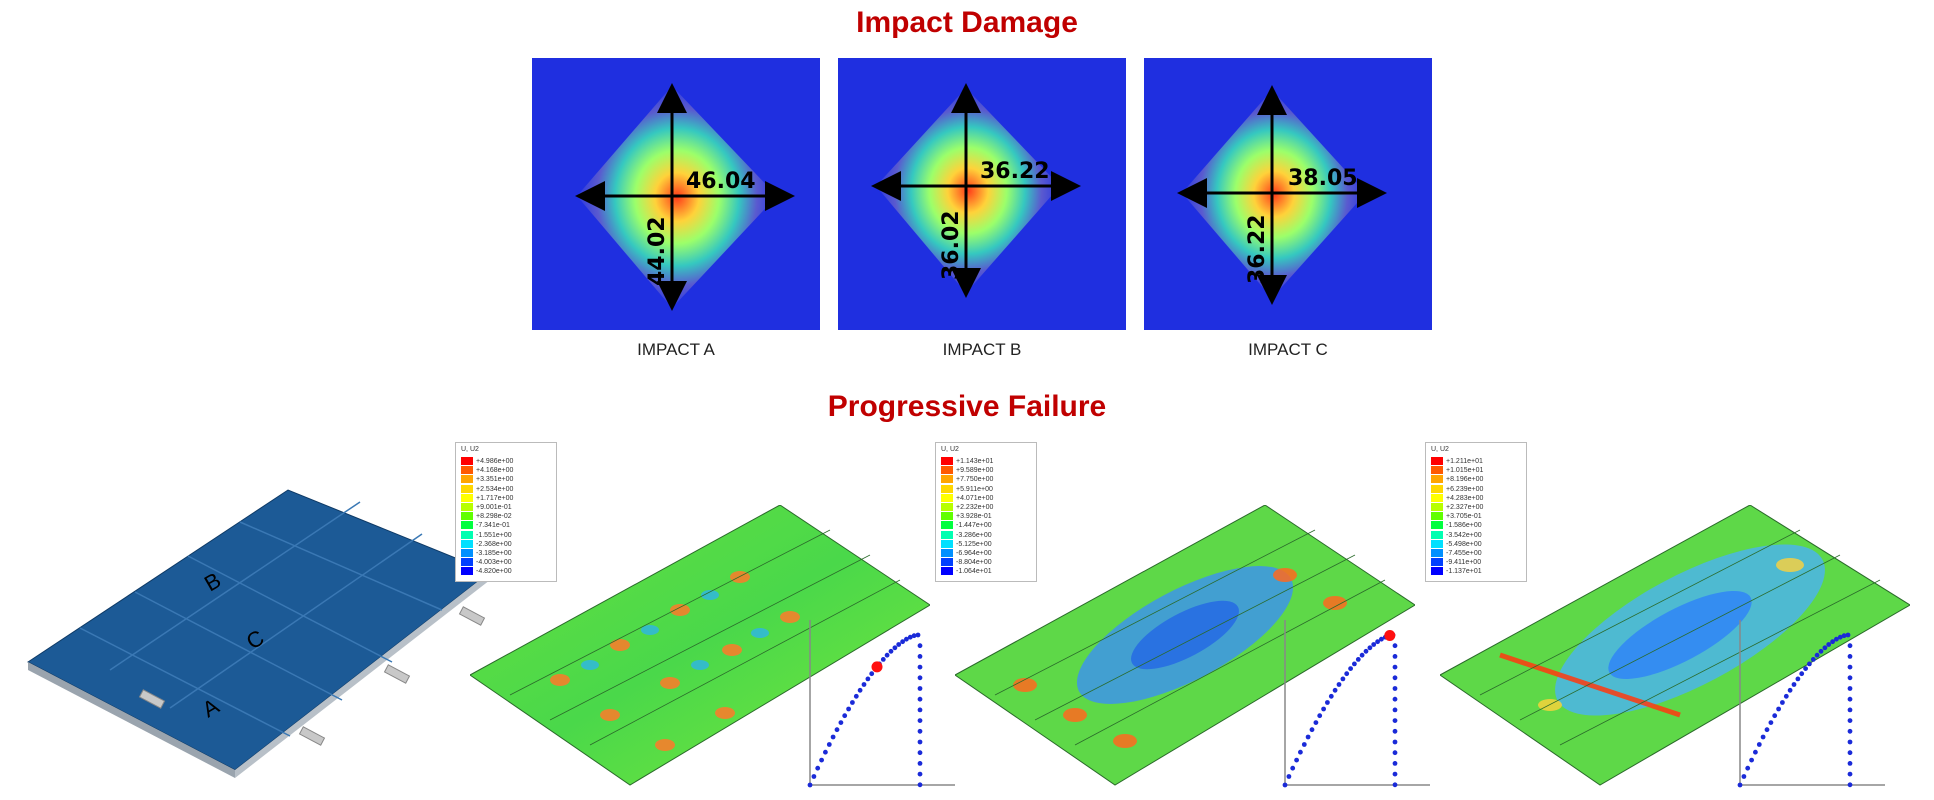 This screenshot has width=1934, height=800. I want to click on impact-b-label: IMPACT B, so click(982, 349).